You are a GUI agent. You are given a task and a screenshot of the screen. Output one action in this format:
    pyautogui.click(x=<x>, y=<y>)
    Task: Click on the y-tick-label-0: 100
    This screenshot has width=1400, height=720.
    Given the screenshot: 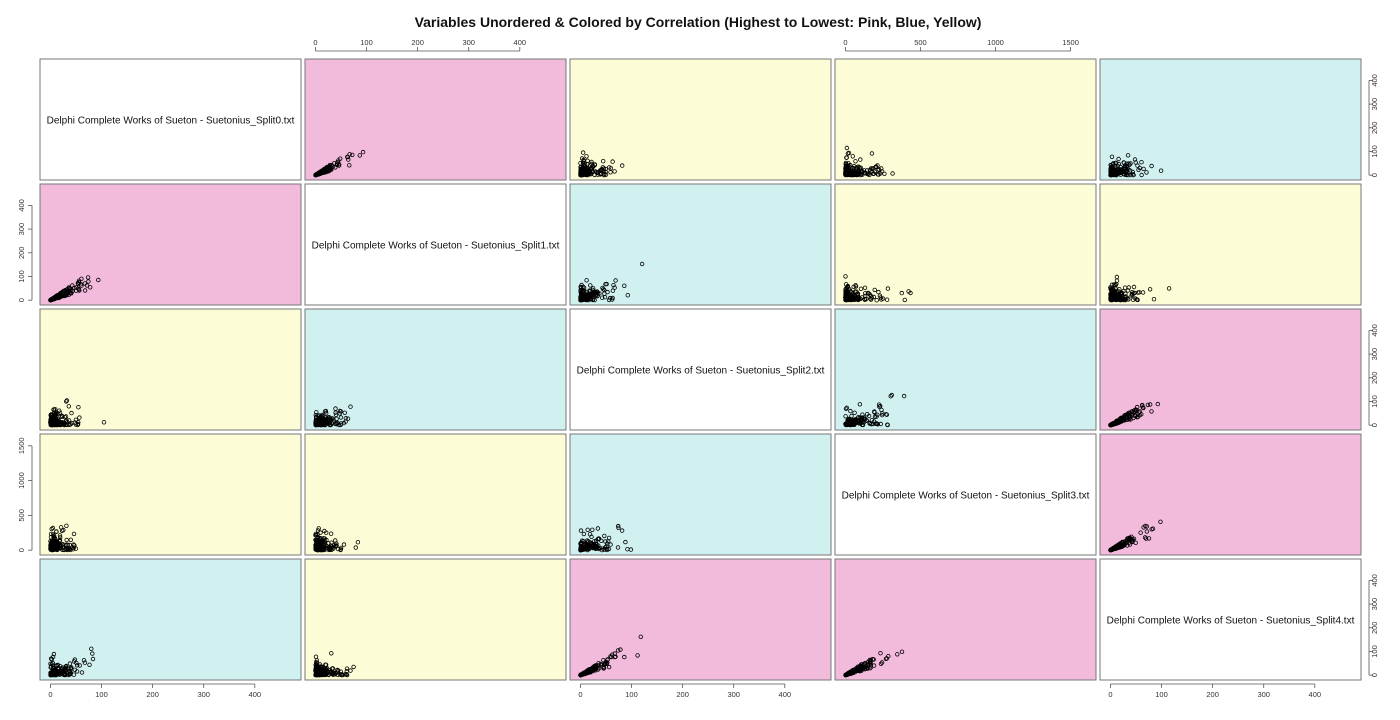 What is the action you would take?
    pyautogui.click(x=1374, y=151)
    